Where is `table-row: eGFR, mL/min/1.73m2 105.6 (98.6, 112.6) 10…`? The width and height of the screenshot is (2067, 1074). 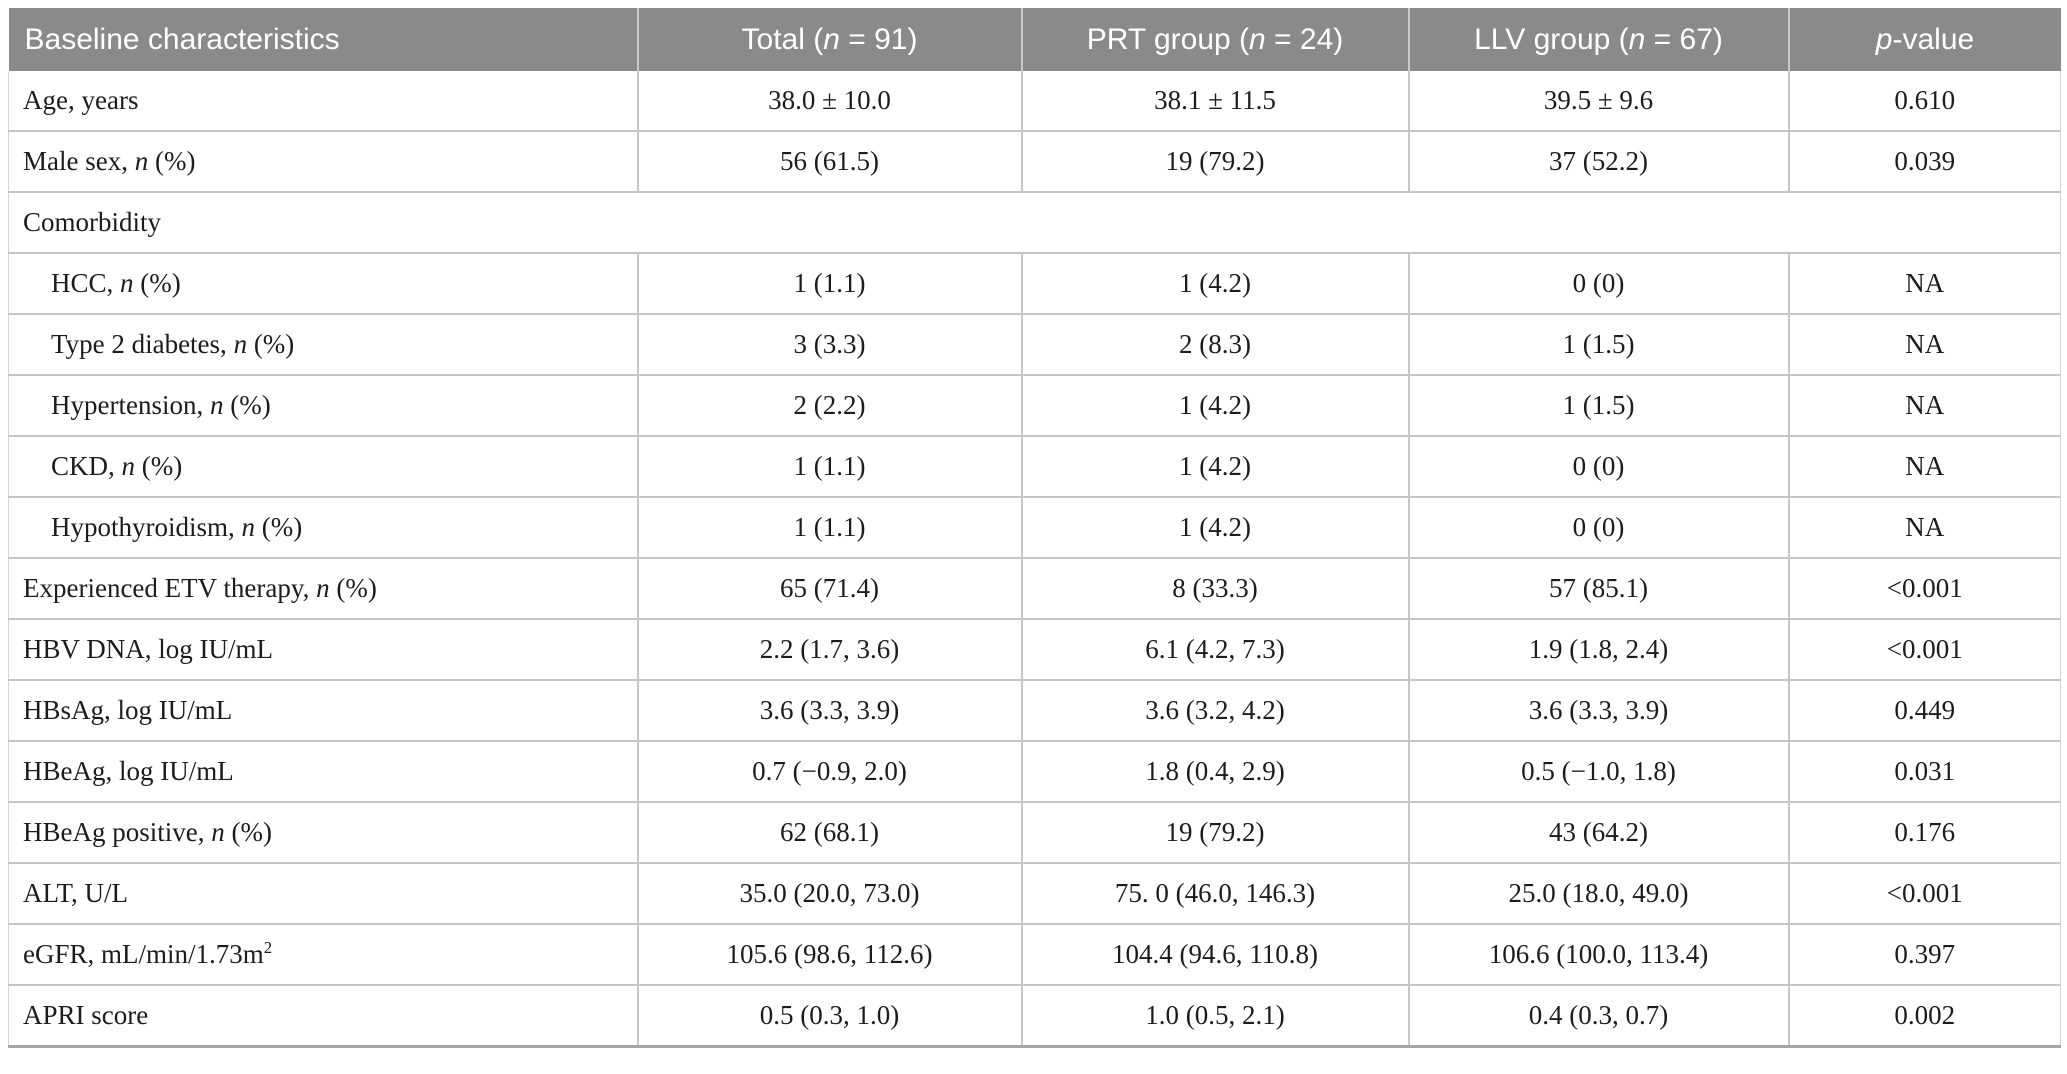 table-row: eGFR, mL/min/1.73m2 105.6 (98.6, 112.6) 10… is located at coordinates (1034, 955).